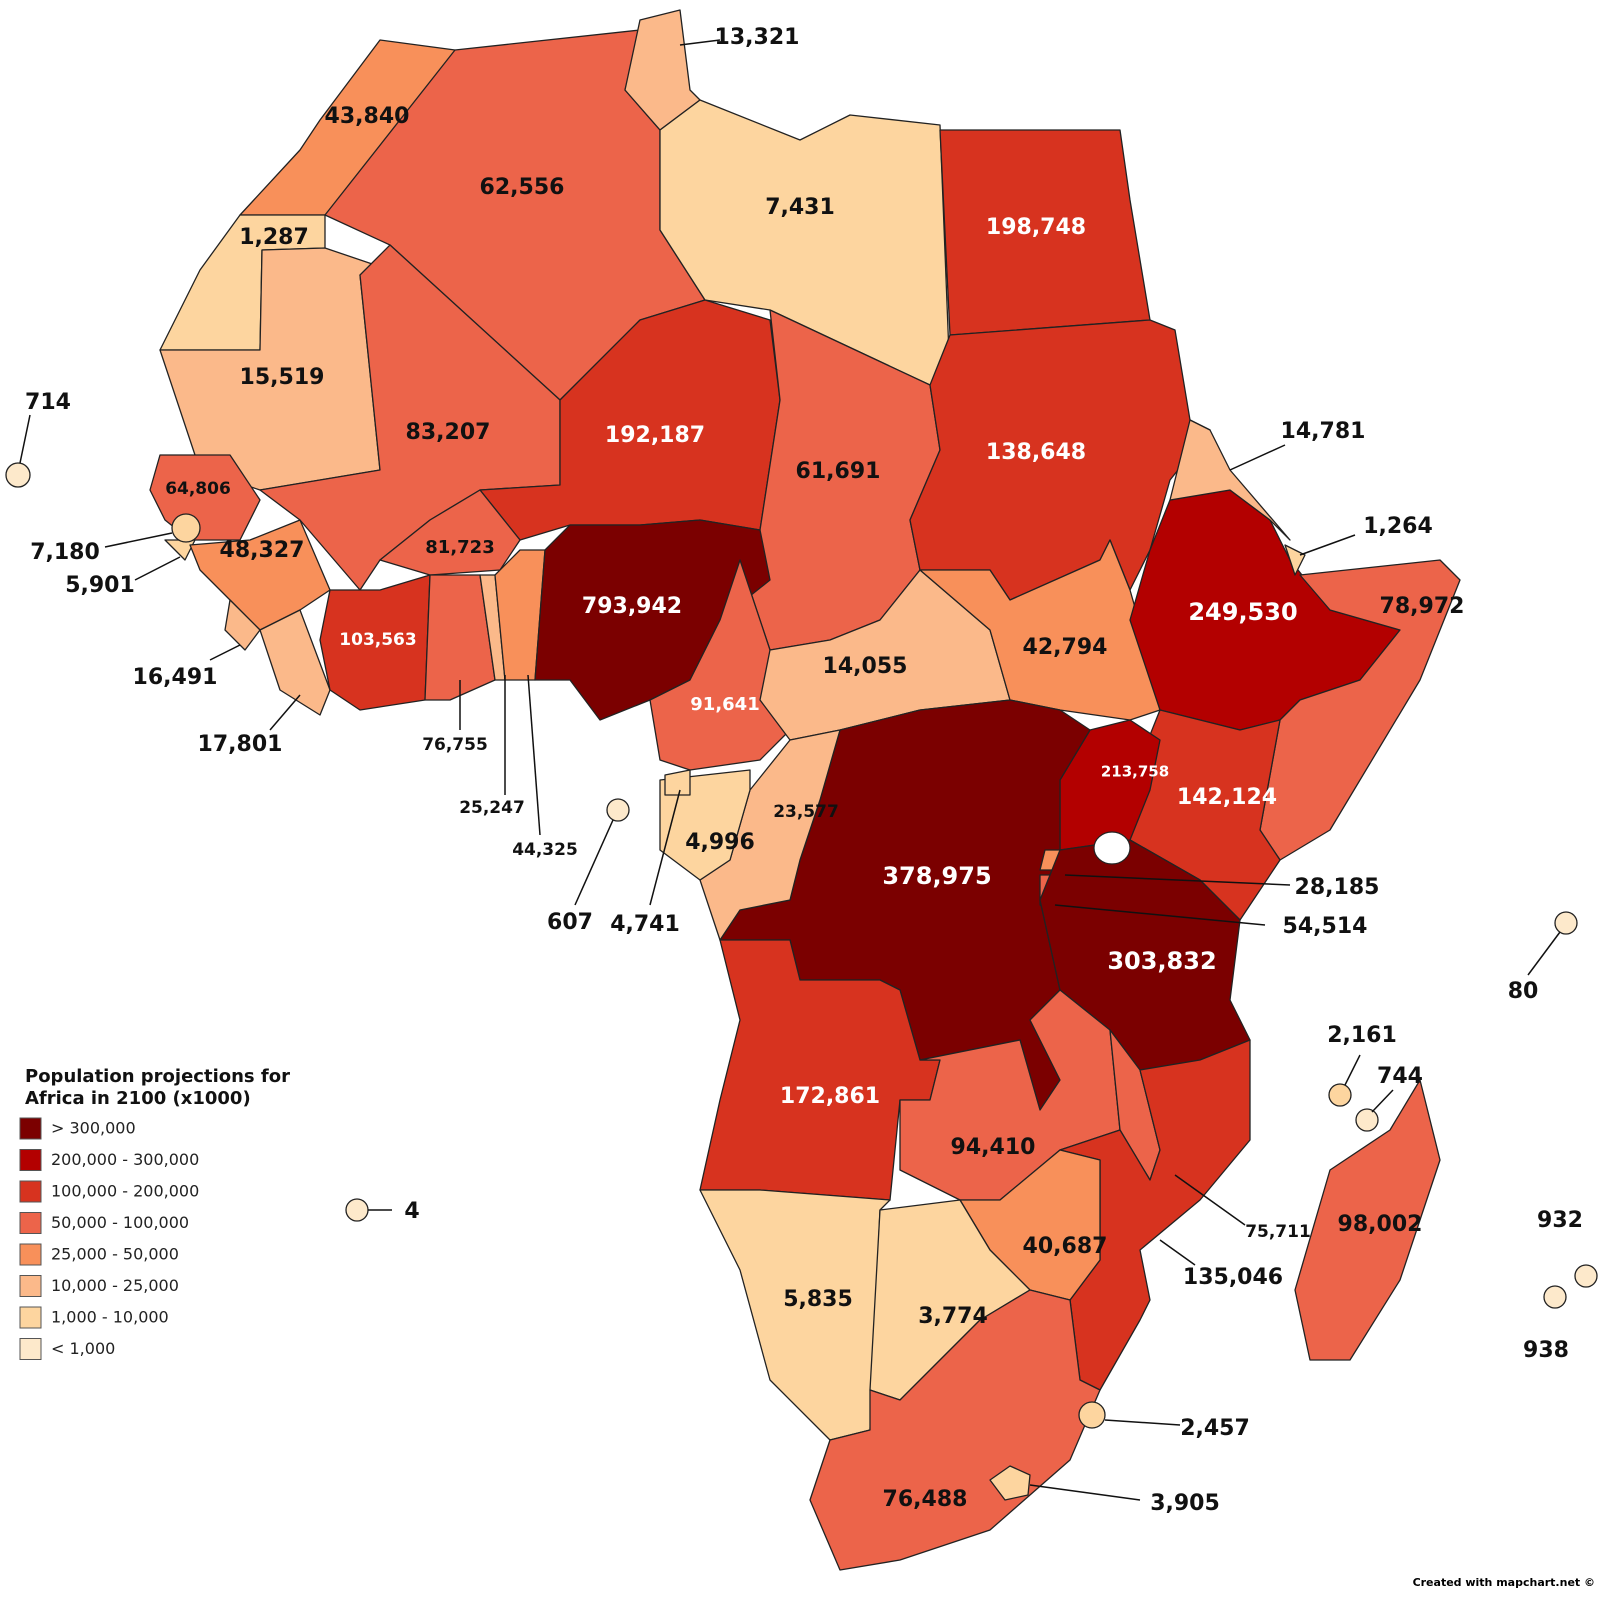 The height and width of the screenshot is (1597, 1600). I want to click on country-label: 142,124, so click(1227, 797).